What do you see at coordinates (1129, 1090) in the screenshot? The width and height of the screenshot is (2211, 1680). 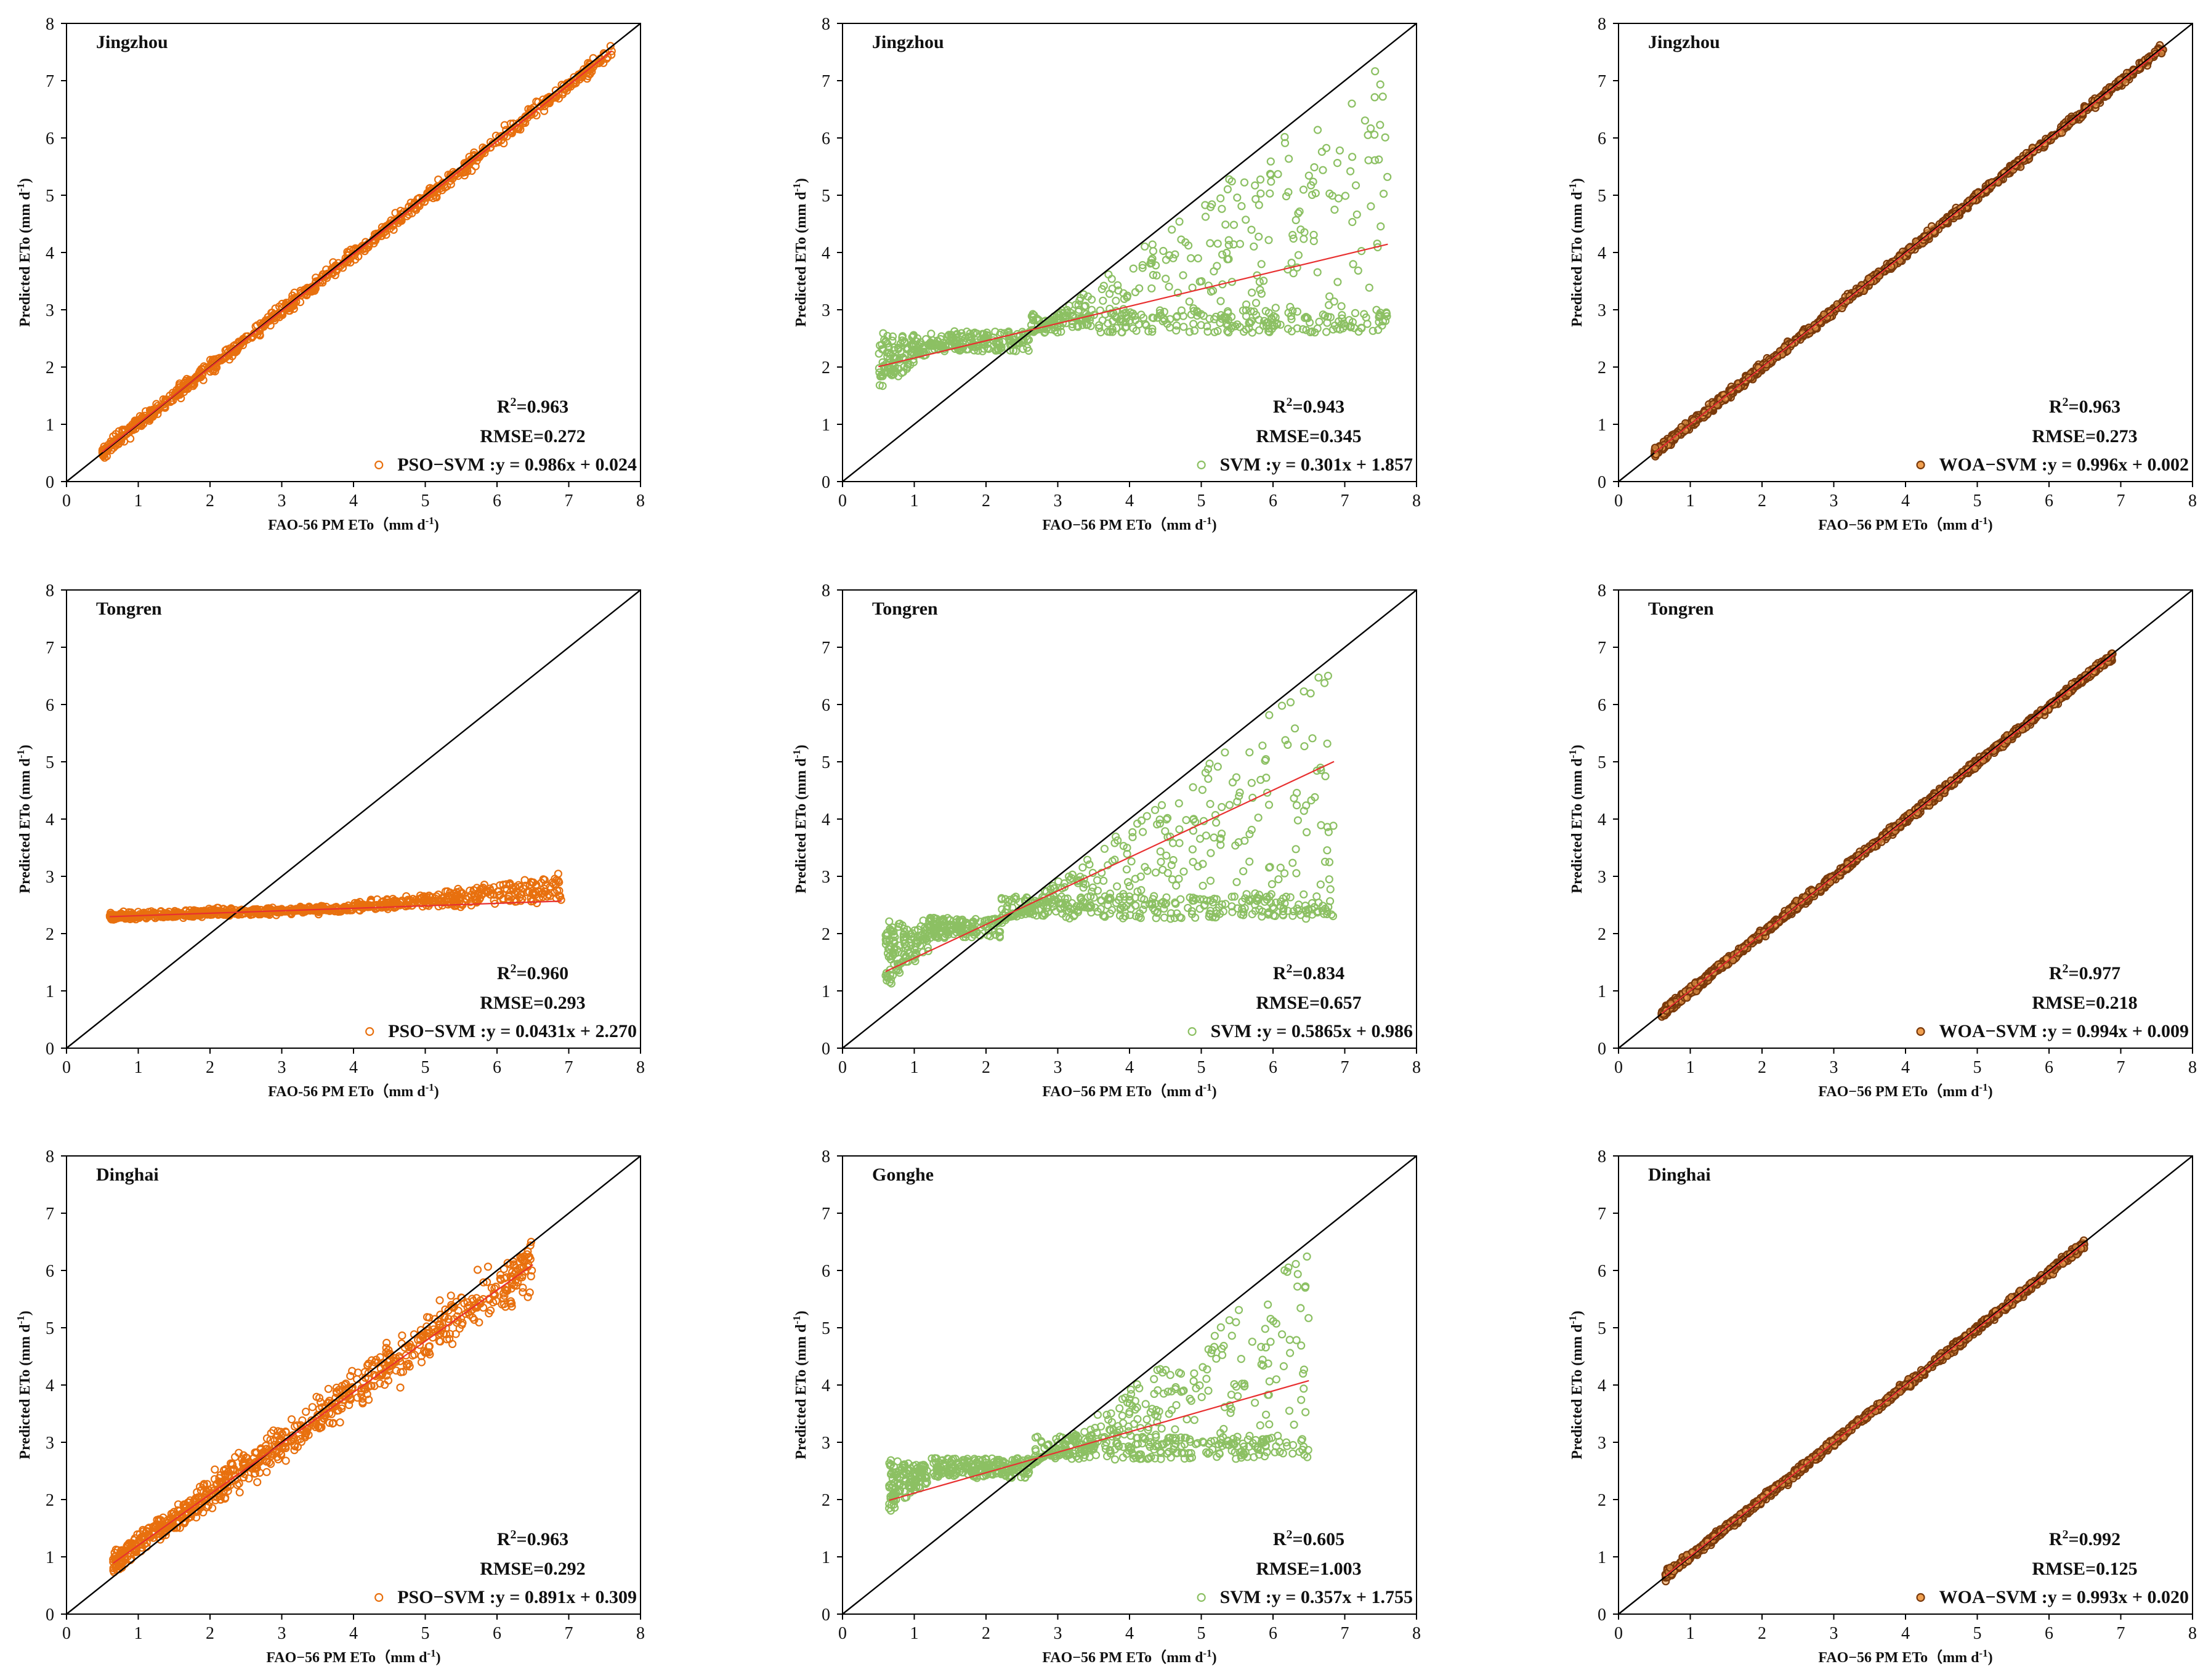 I see `x-axis-label: FAO−56 PM ETo（mm d-1)` at bounding box center [1129, 1090].